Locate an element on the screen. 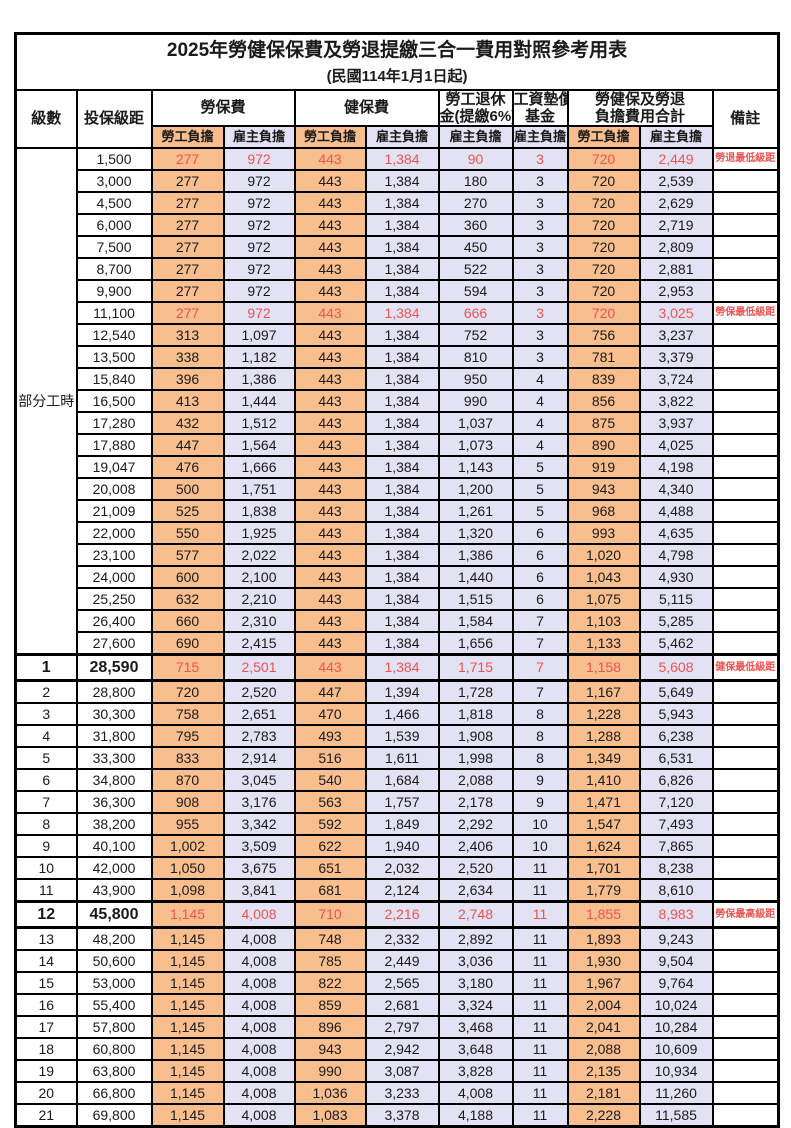 The width and height of the screenshot is (791, 1128). health-ins-employer-cell: 1,849 is located at coordinates (402, 823).